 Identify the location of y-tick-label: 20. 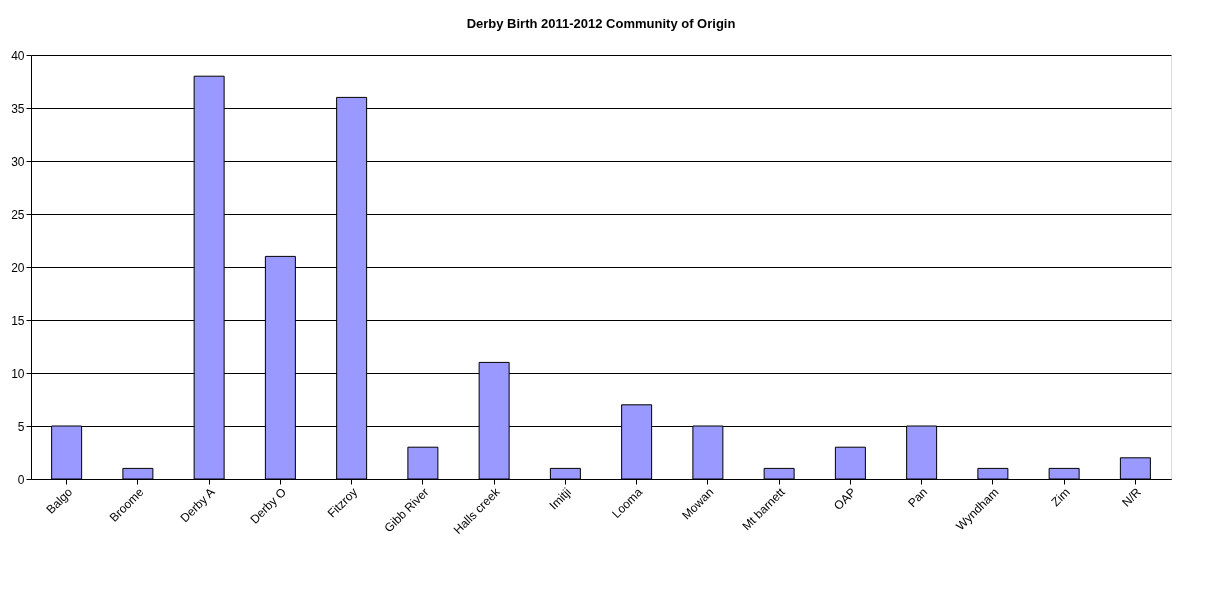
(18, 267).